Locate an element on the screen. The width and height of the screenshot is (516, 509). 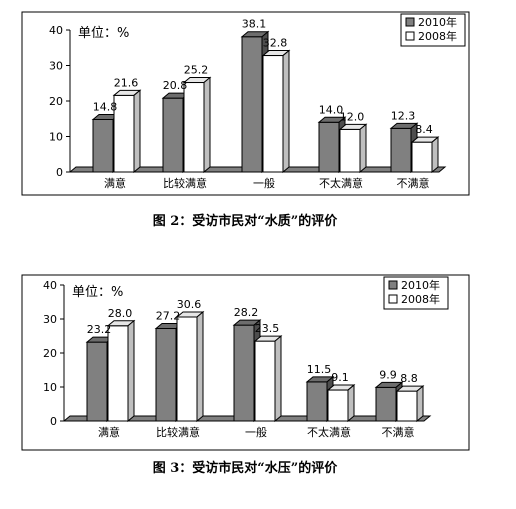
data-label: 9.9 is located at coordinates (388, 374).